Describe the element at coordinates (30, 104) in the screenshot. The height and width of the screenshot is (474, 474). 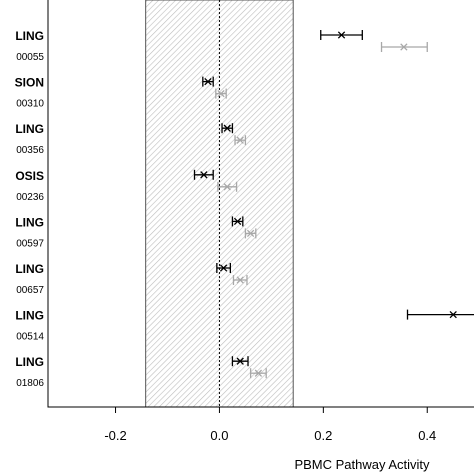
I see `row-code: 00310` at that location.